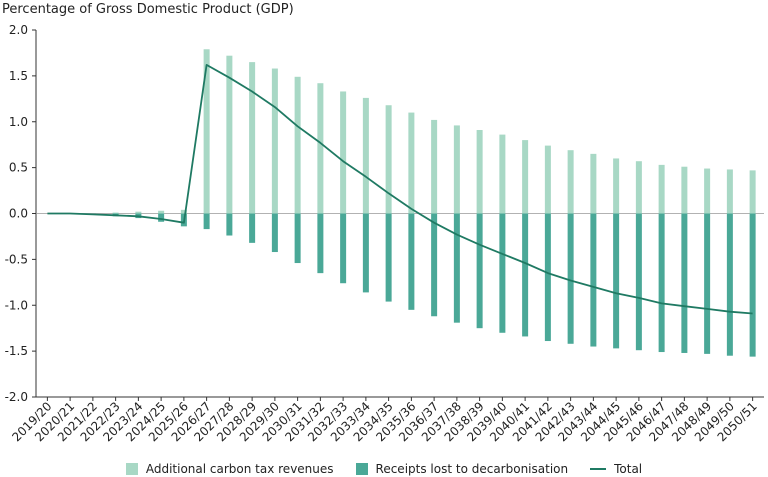  I want to click on legend-item-carbon-tax: Additional carbon tax revenues, so click(229, 468).